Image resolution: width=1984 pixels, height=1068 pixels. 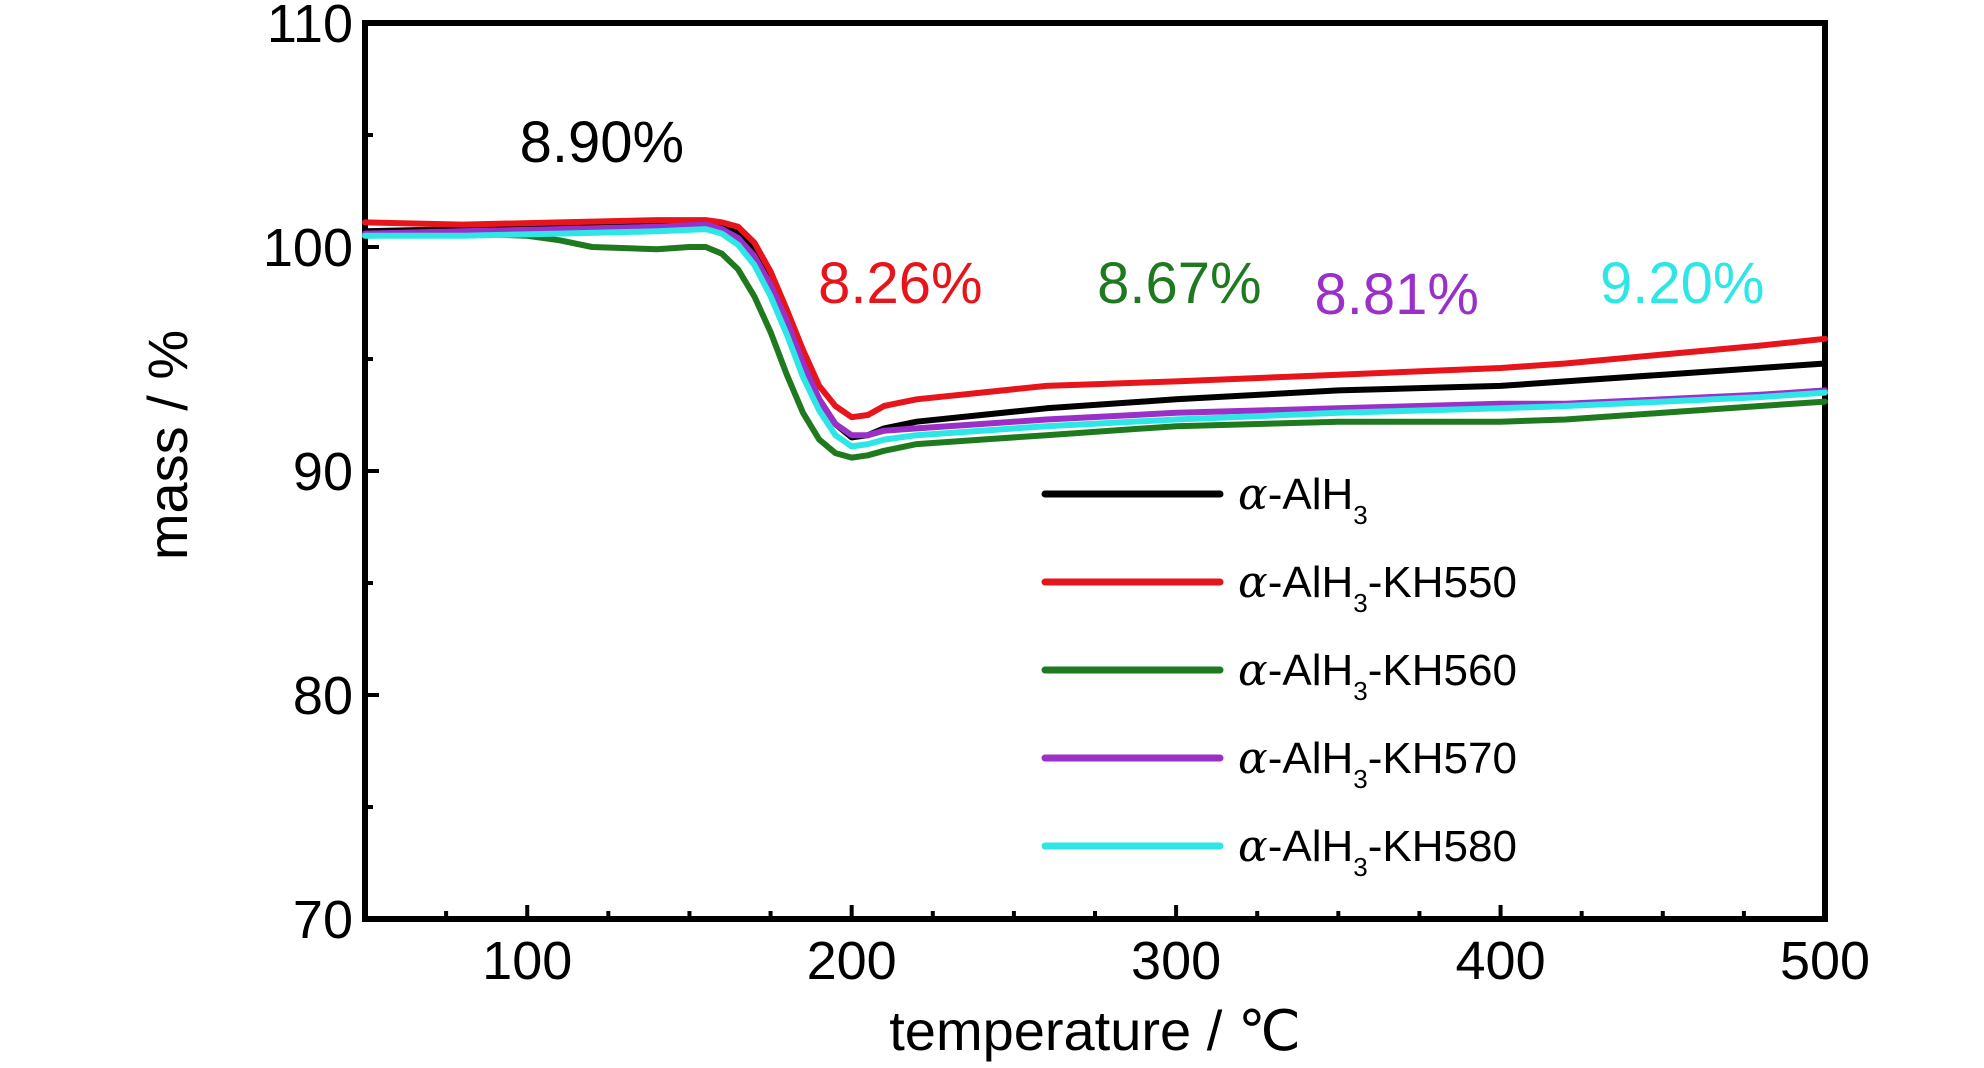 What do you see at coordinates (323, 472) in the screenshot?
I see `y-tick-label: 90` at bounding box center [323, 472].